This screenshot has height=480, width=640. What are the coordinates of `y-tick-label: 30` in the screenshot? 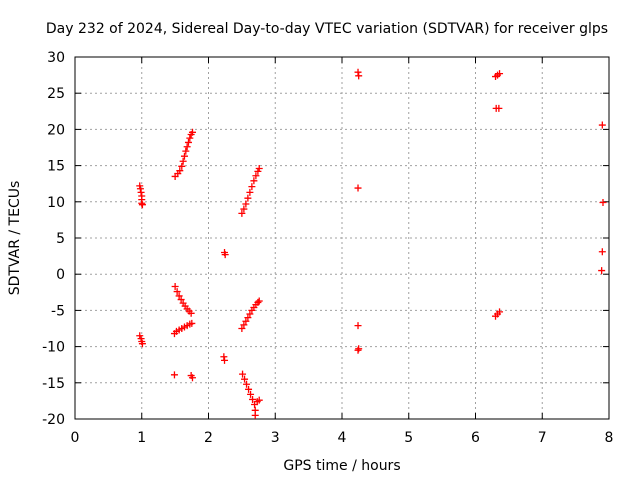 It's located at (56, 58).